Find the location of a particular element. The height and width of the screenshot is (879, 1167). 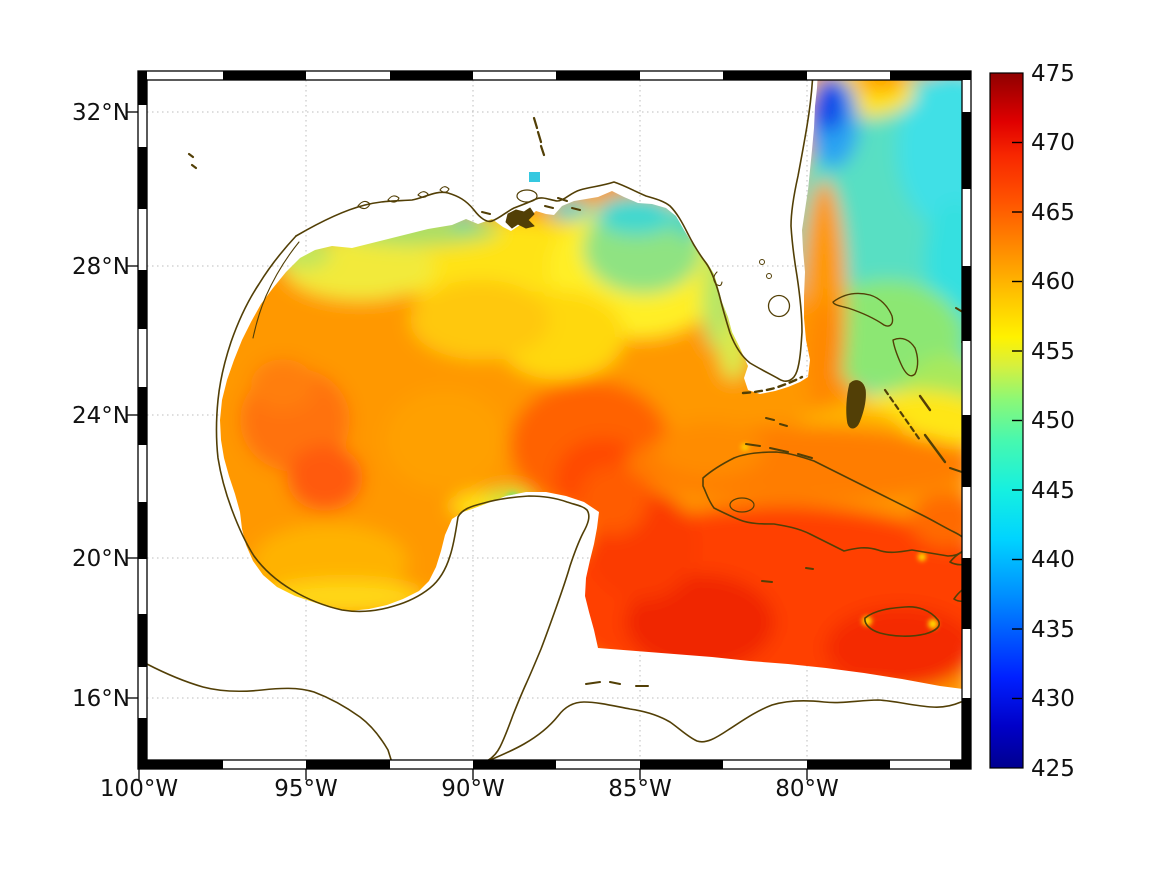

coastline-florida-keys is located at coordinates (772, 385).